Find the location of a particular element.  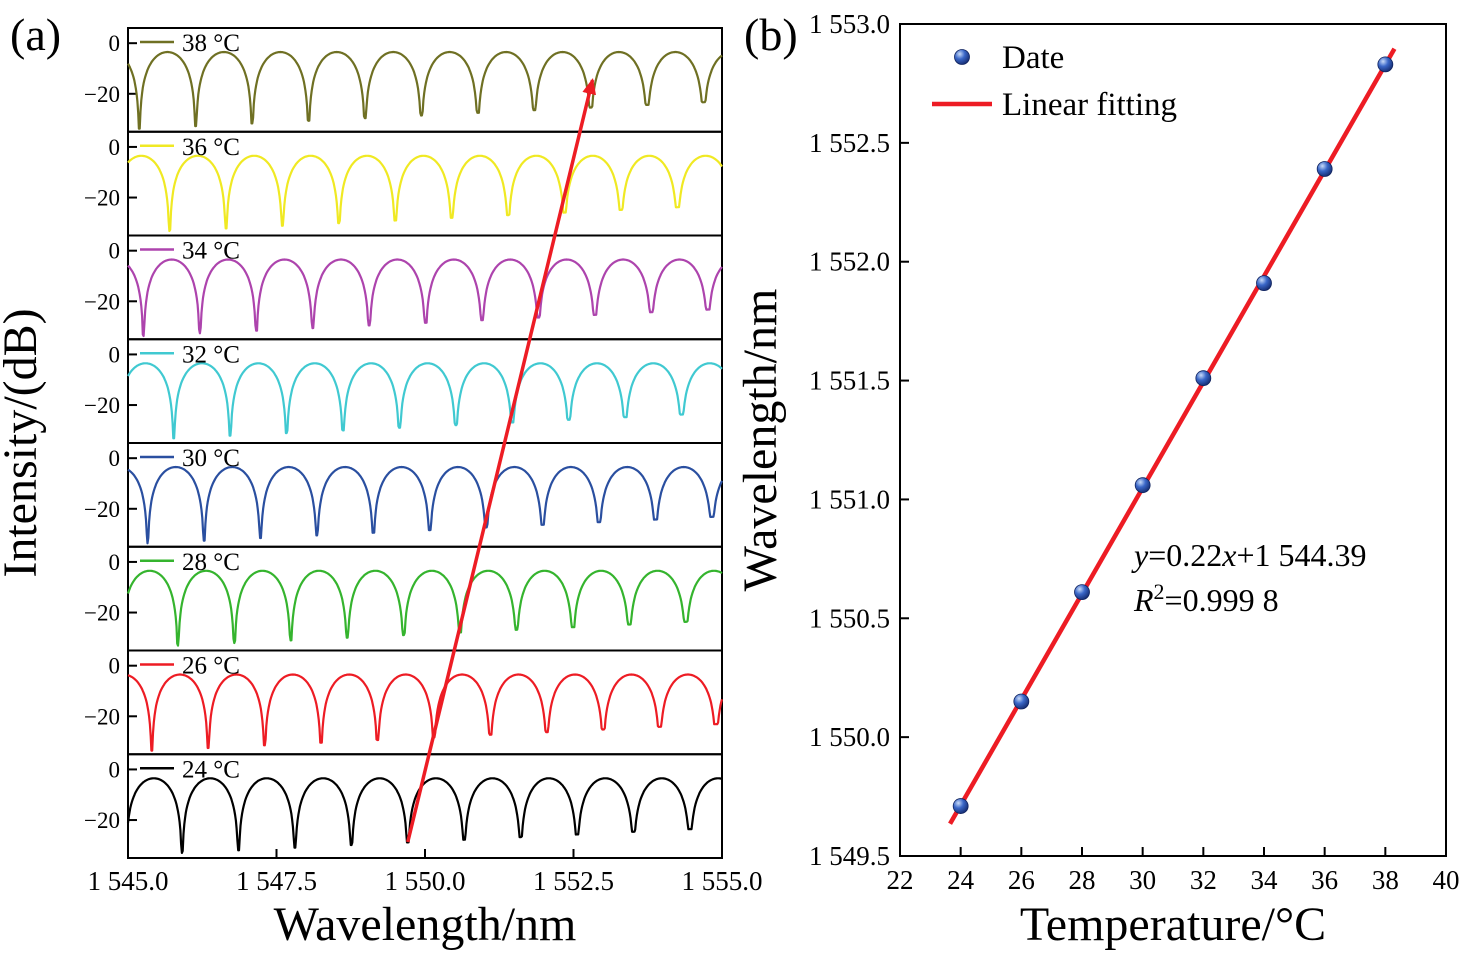

panel-b-label: (b) is located at coordinates (771, 34).